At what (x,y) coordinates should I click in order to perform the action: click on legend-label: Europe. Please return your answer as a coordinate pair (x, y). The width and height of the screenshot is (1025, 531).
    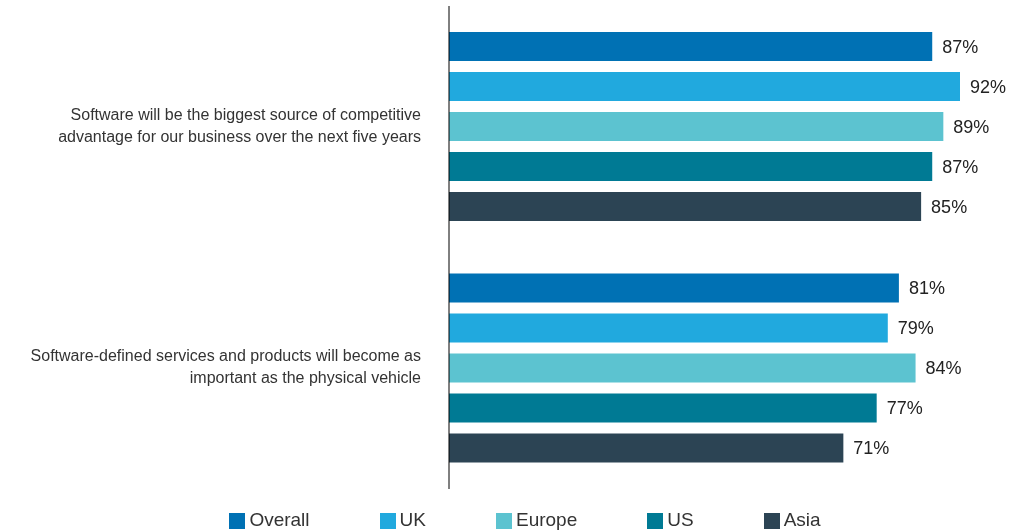
    Looking at the image, I should click on (546, 519).